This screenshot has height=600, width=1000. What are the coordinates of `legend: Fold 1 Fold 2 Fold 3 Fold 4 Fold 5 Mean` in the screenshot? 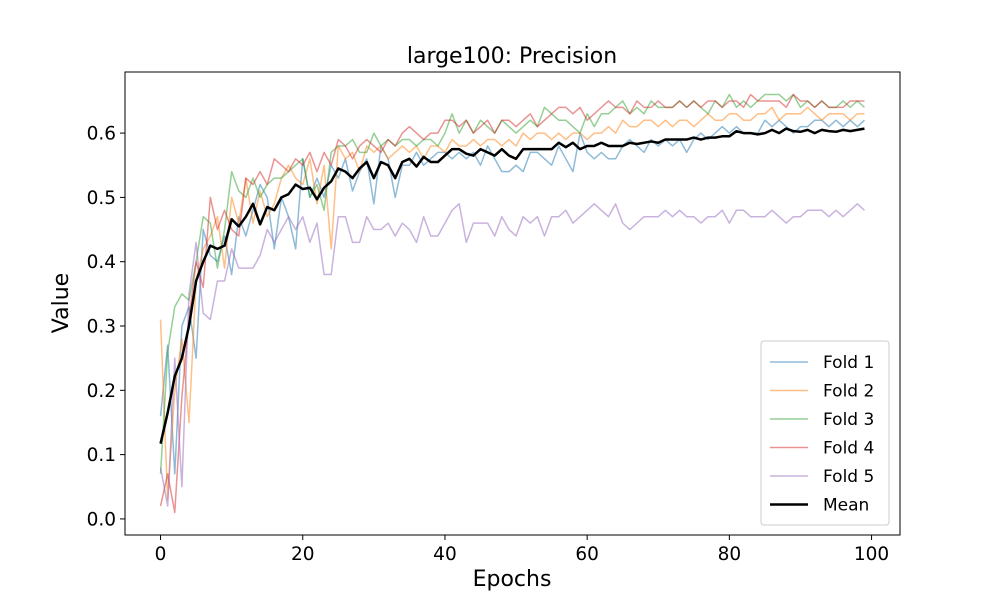 It's located at (825, 433).